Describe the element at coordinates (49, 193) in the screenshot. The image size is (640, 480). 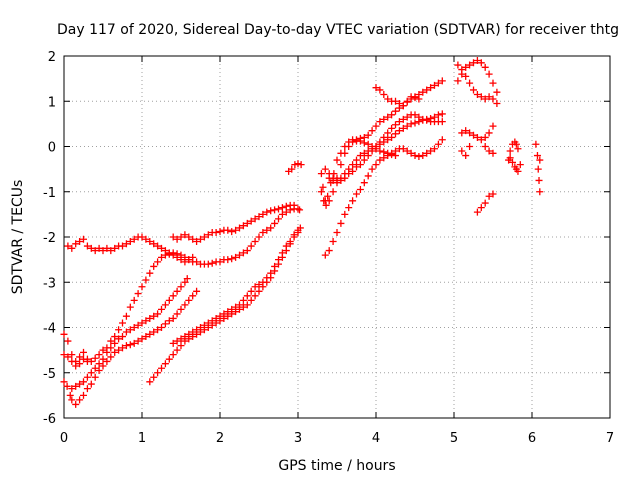
I see `y-tick-label-5: -1` at that location.